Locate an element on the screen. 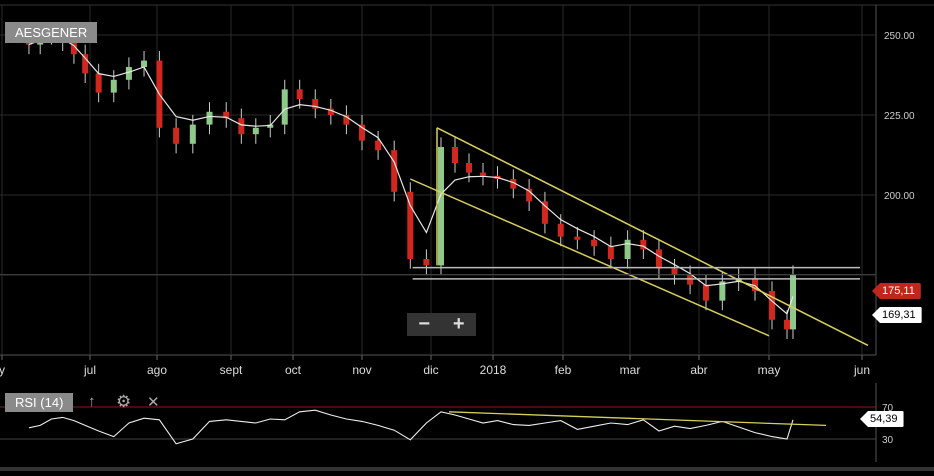 This screenshot has height=476, width=934. x-tick-label: nov is located at coordinates (361, 370).